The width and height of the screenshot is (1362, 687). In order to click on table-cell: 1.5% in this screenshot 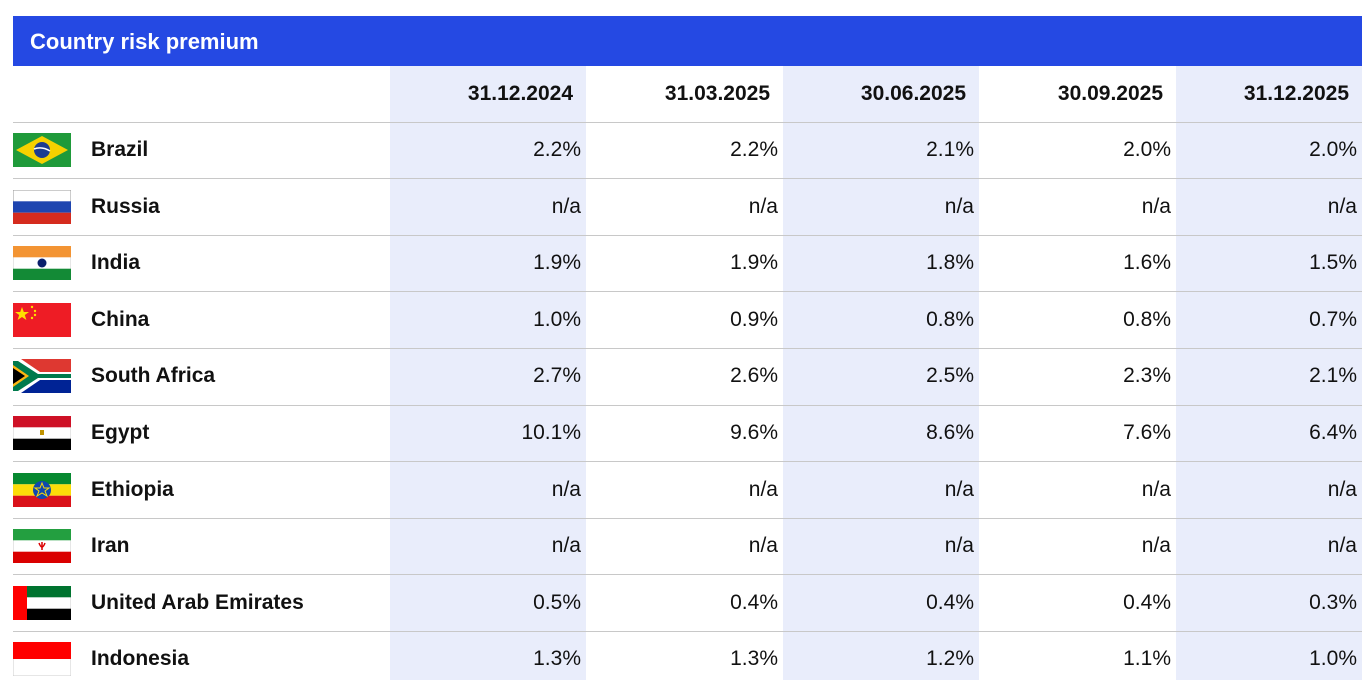, I will do `click(1333, 263)`.